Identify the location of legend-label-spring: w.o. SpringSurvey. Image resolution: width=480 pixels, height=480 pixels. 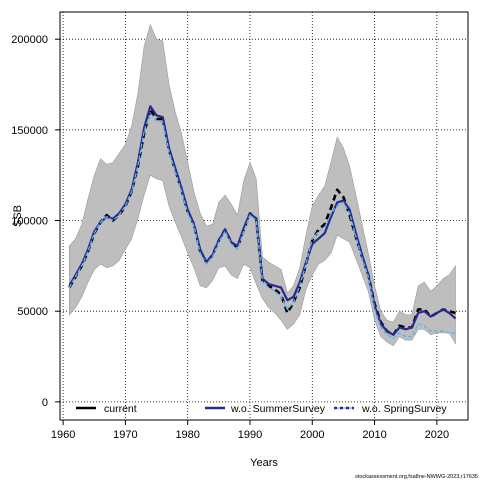
(404, 409).